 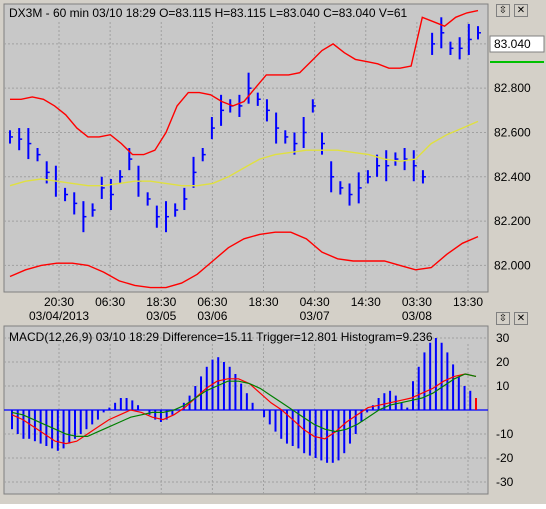 I want to click on macd-line-trigger, so click(x=244, y=405).